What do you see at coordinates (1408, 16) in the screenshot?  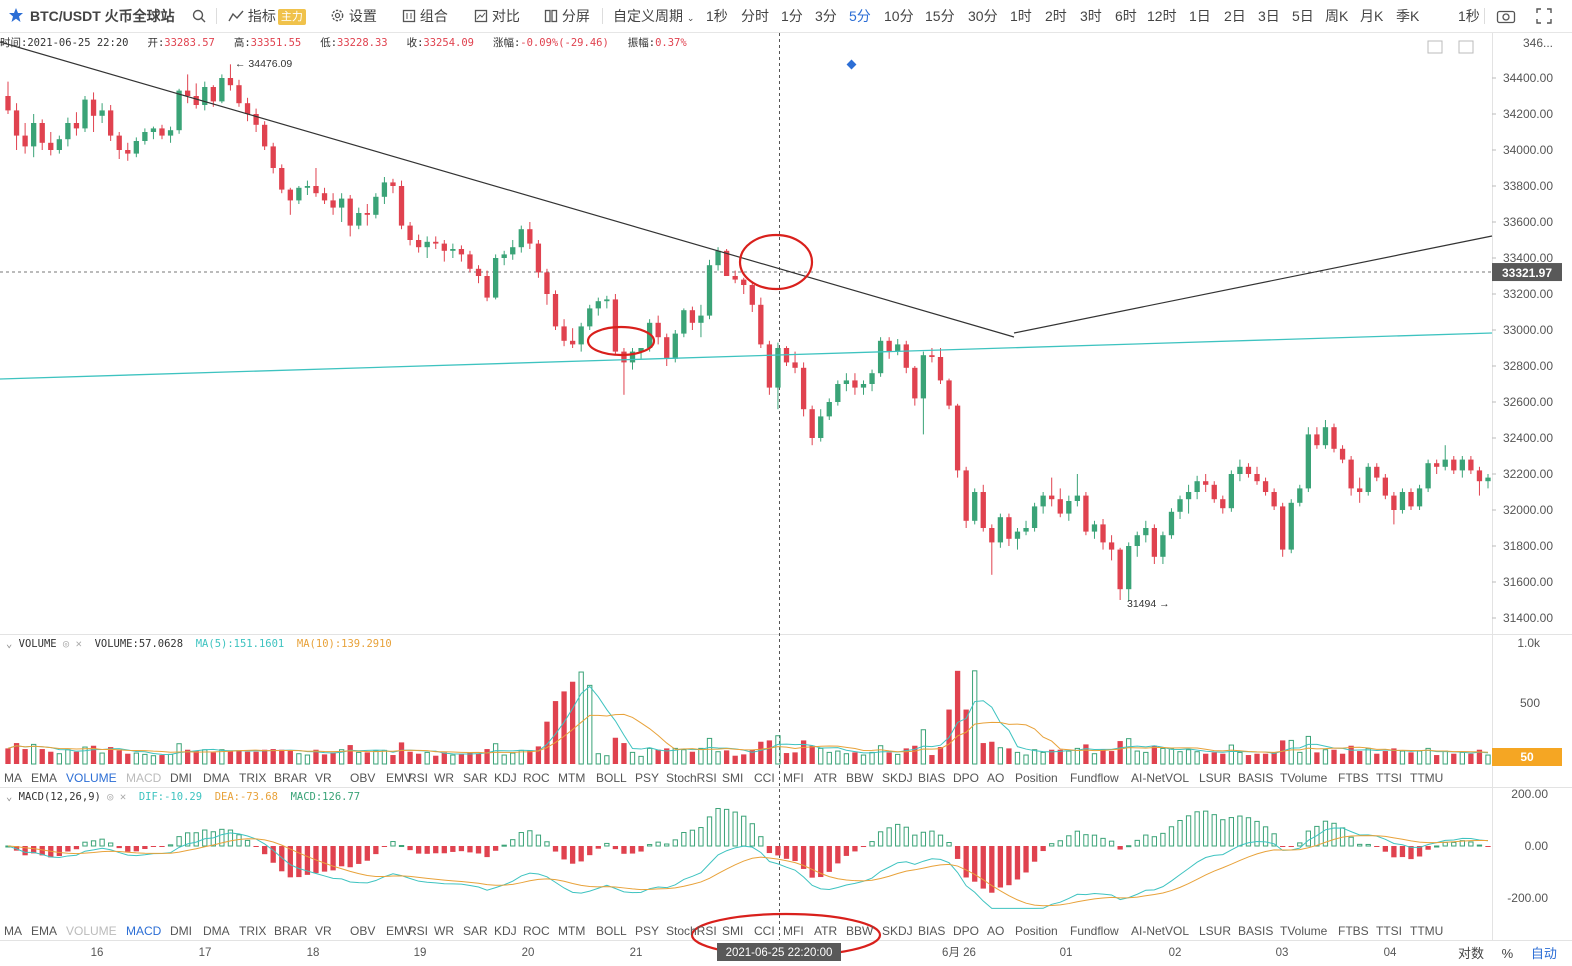 I see `period-19: 季K` at bounding box center [1408, 16].